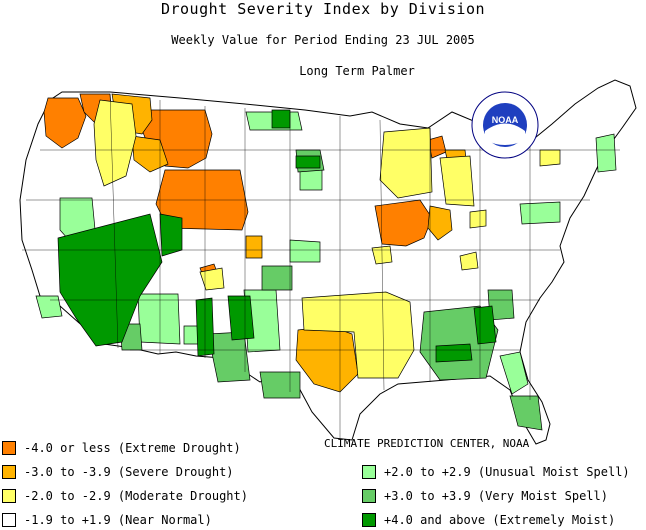 This screenshot has width=646, height=530. What do you see at coordinates (427, 443) in the screenshot?
I see `credit-text: CLIMATE PREDICTION CENTER, NOAA` at bounding box center [427, 443].